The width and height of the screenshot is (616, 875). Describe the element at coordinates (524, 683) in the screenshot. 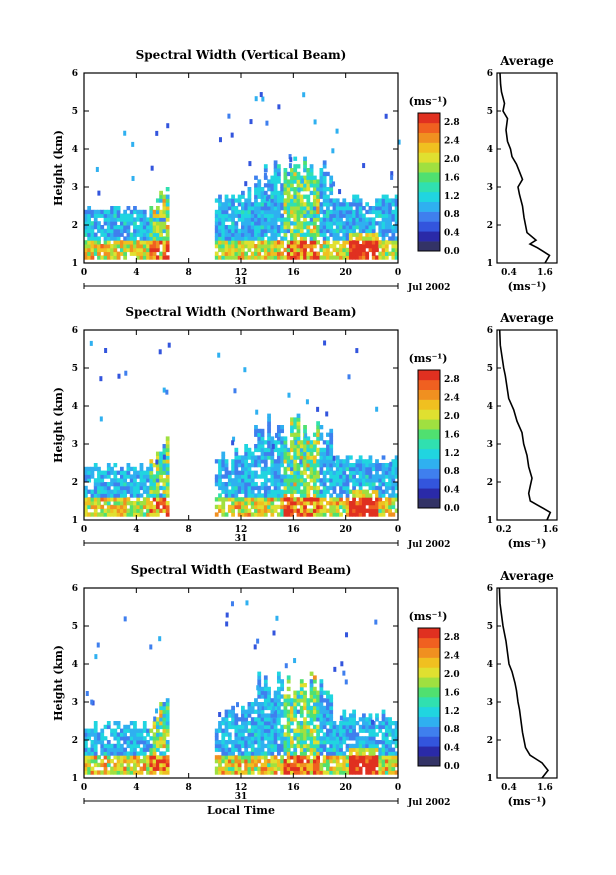

I see `average-profile-line` at that location.